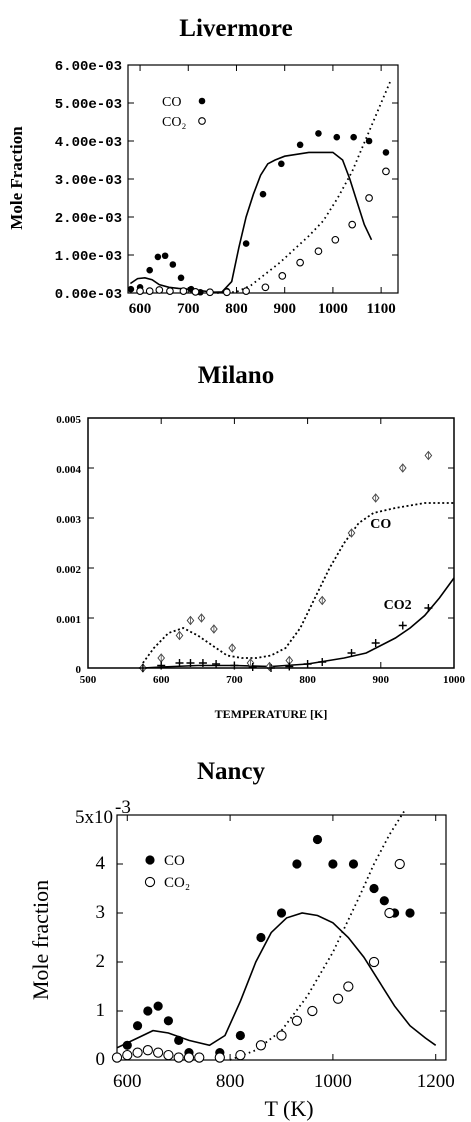  What do you see at coordinates (40, 940) in the screenshot?
I see `y-axis-label: Mole fraction` at bounding box center [40, 940].